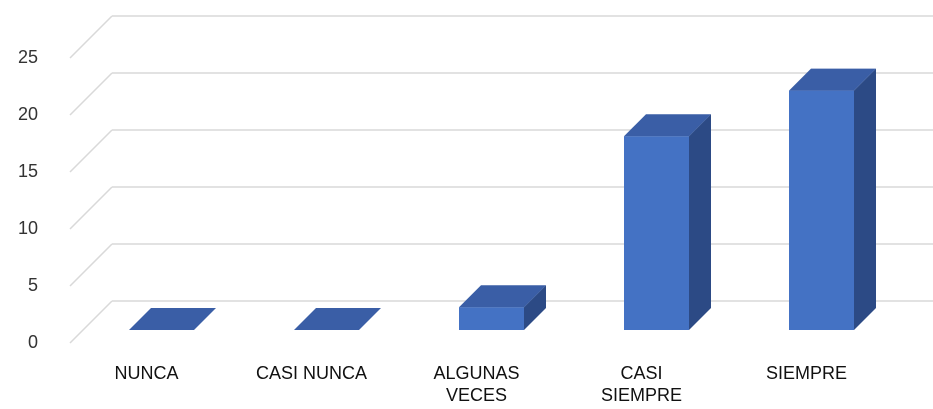  What do you see at coordinates (806, 373) in the screenshot?
I see `x-tick-label: SIEMPRE` at bounding box center [806, 373].